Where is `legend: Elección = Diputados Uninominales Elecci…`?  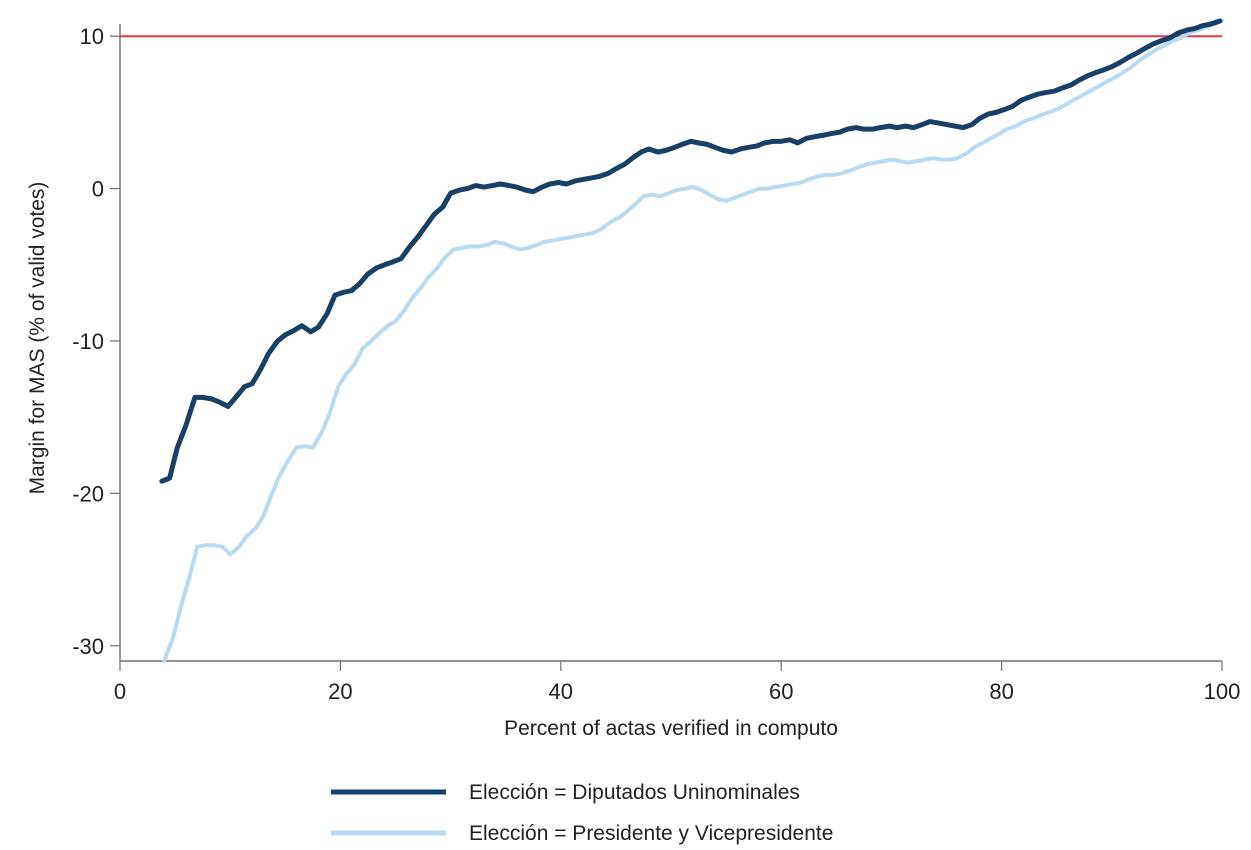
legend: Elección = Diputados Uninominales Elecci… is located at coordinates (582, 813).